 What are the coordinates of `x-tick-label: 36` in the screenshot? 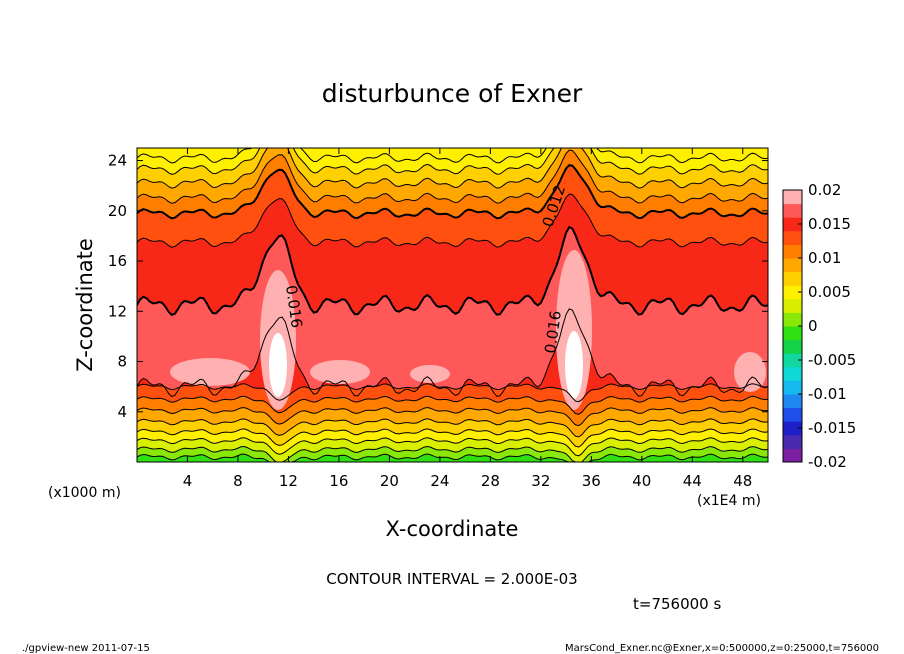 It's located at (591, 481).